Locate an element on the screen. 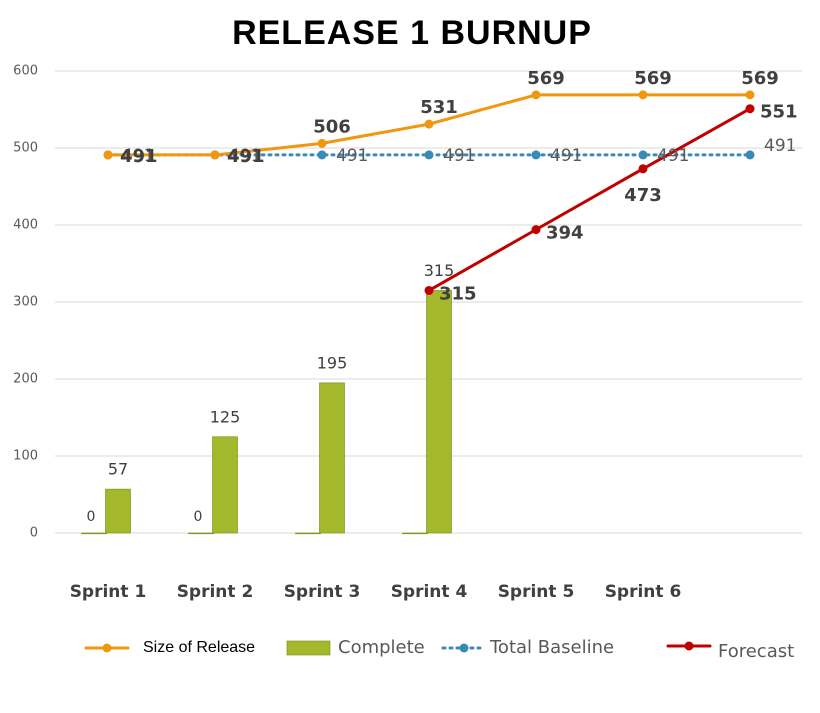 The height and width of the screenshot is (713, 820). x-tick-label: Sprint 5 is located at coordinates (536, 592).